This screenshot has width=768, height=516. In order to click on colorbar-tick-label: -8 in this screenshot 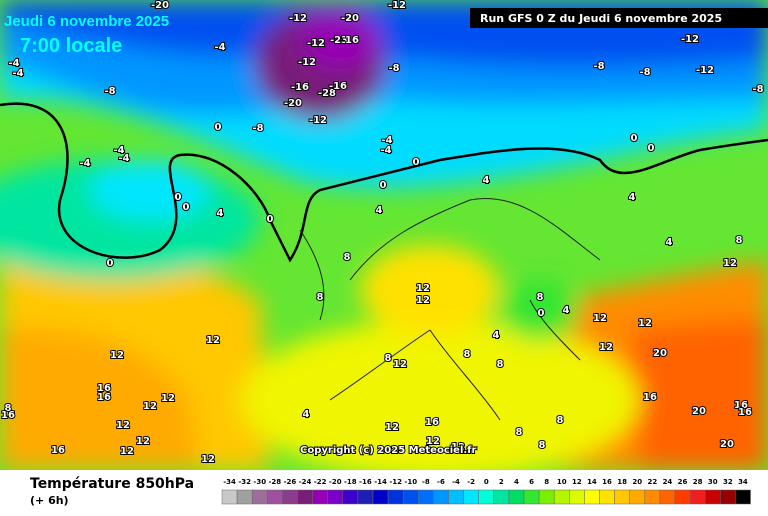, I will do `click(426, 482)`.